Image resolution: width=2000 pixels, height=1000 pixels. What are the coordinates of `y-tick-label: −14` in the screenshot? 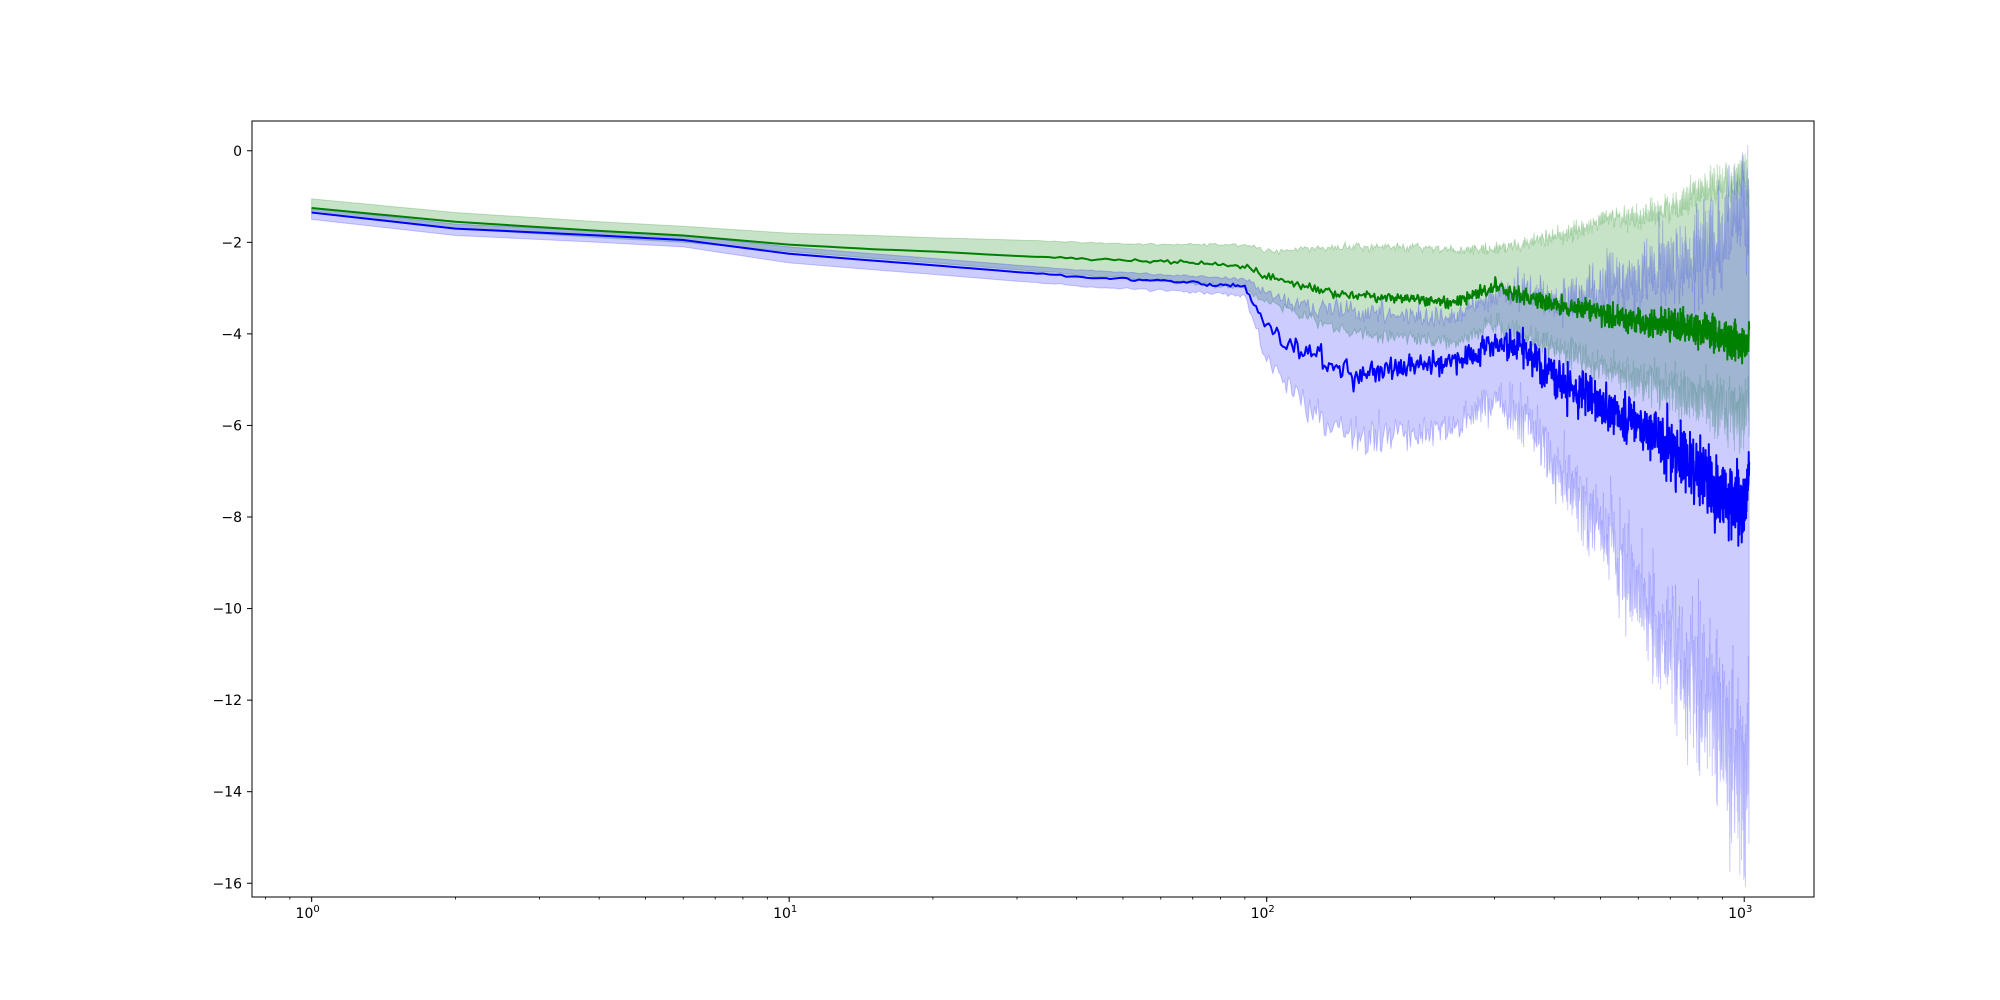 It's located at (227, 793).